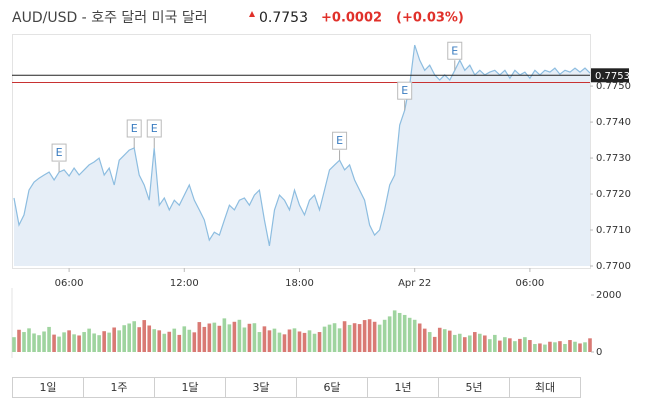 The height and width of the screenshot is (414, 652). Describe the element at coordinates (608, 295) in the screenshot. I see `y-tick-label: 2000` at that location.